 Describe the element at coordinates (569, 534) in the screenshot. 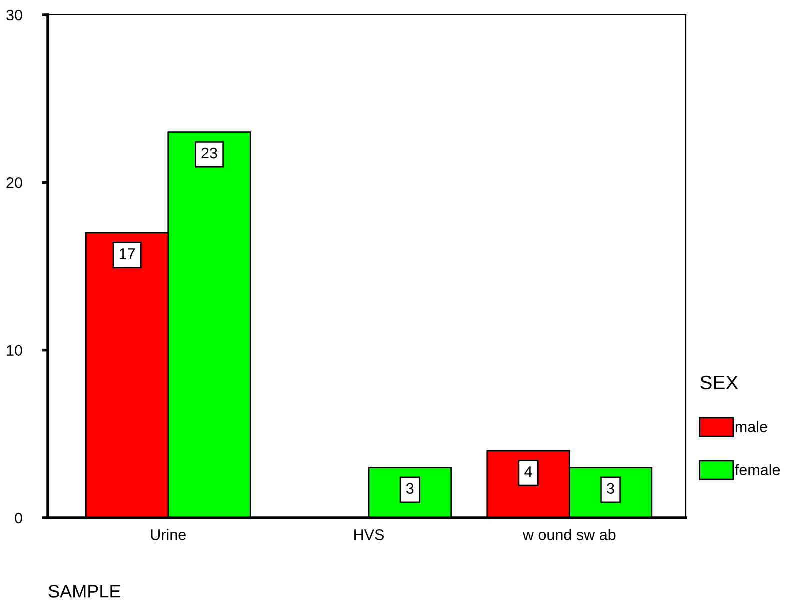

I see `x-tick-label: w ound sw ab` at that location.